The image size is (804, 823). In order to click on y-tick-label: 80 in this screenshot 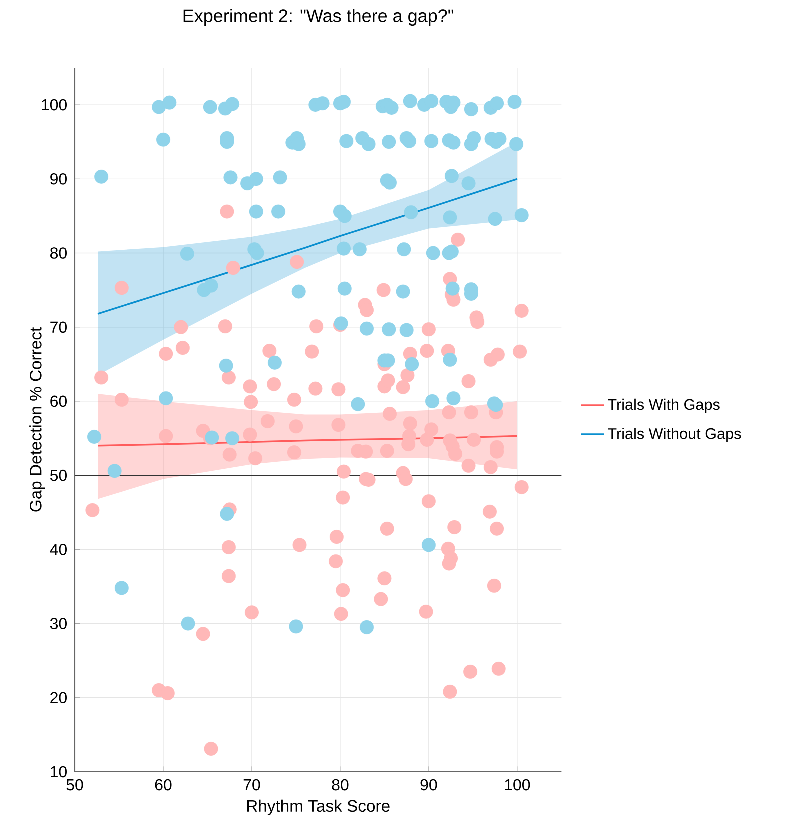, I will do `click(59, 253)`.